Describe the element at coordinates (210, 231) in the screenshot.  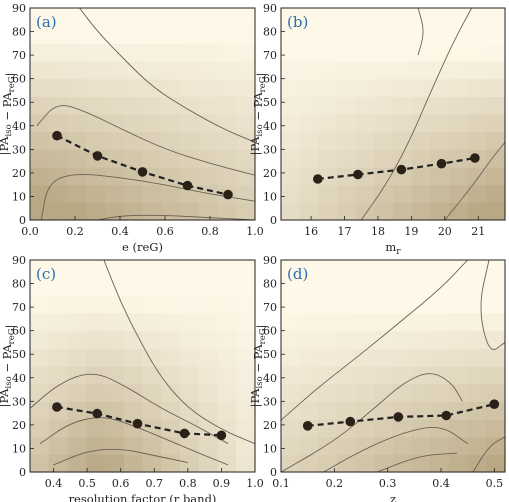
I see `x-tick-label: 0.8` at that location.